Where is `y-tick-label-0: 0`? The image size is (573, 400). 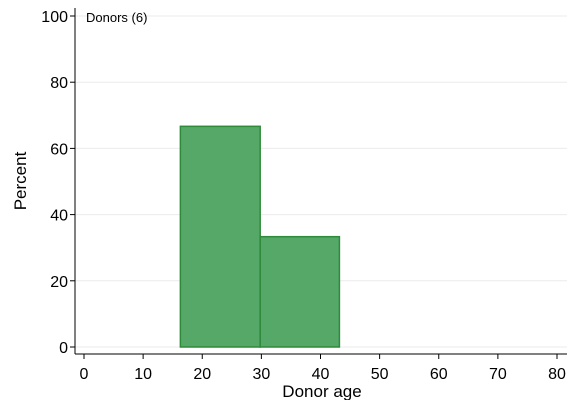 y-tick-label-0: 0 is located at coordinates (63, 348).